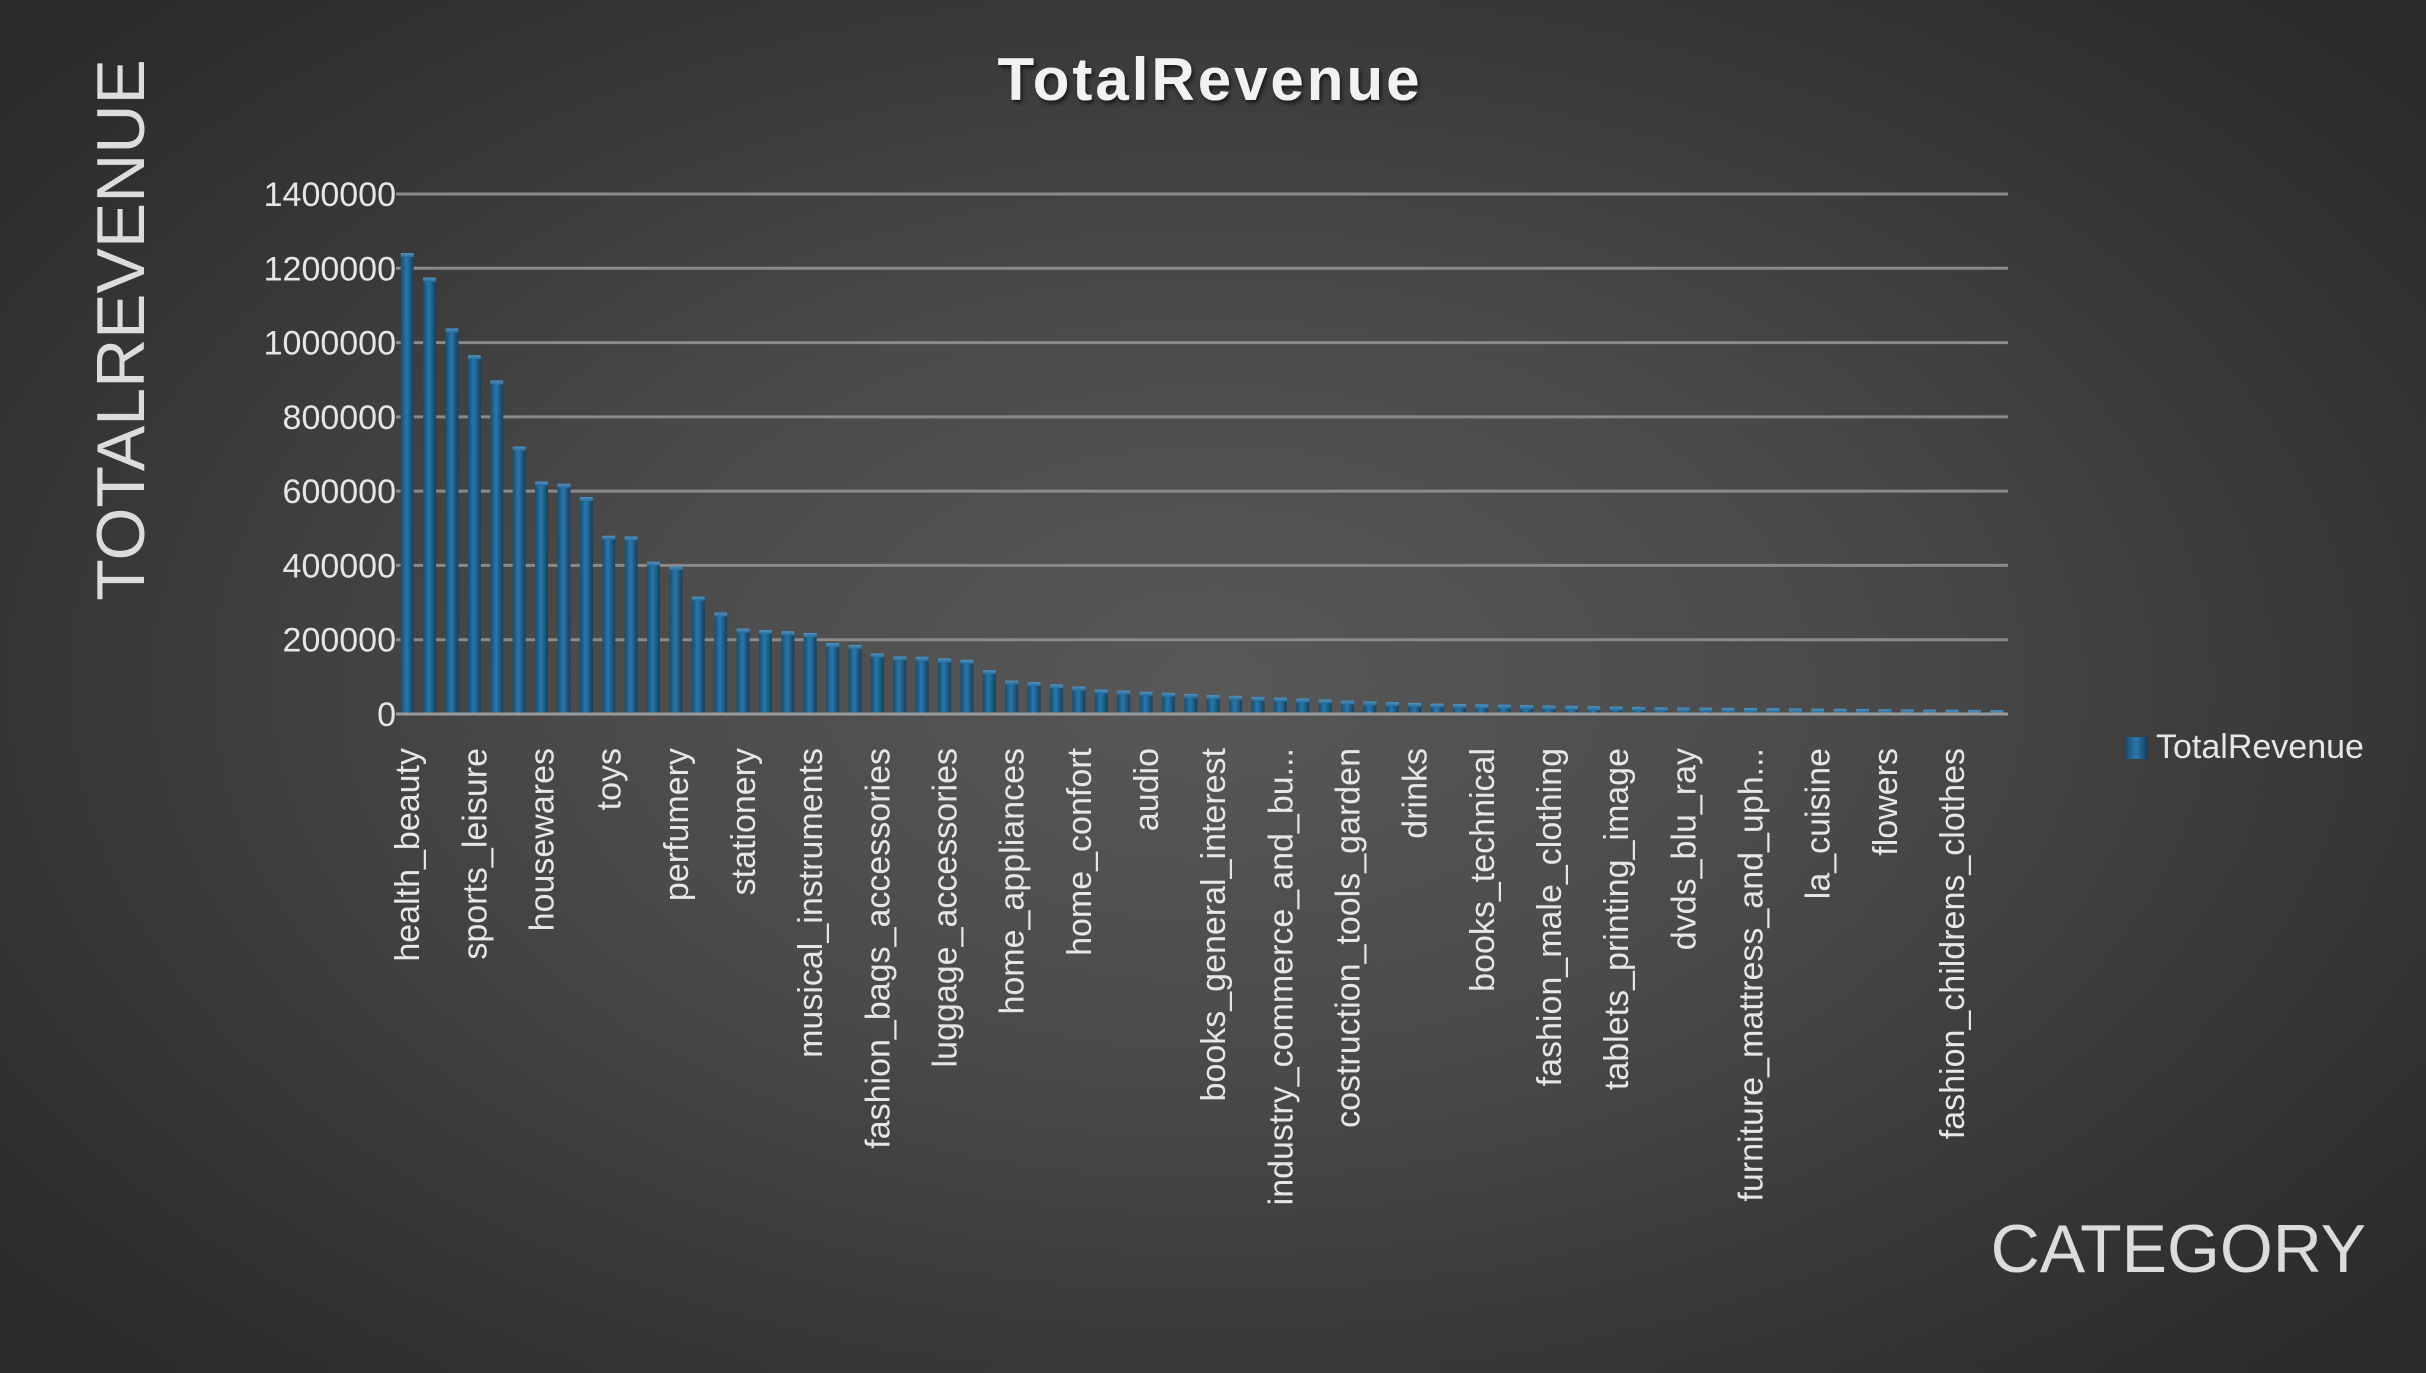 This screenshot has height=1373, width=2426. I want to click on y-axis-title: TOTALREVENUE, so click(121, 330).